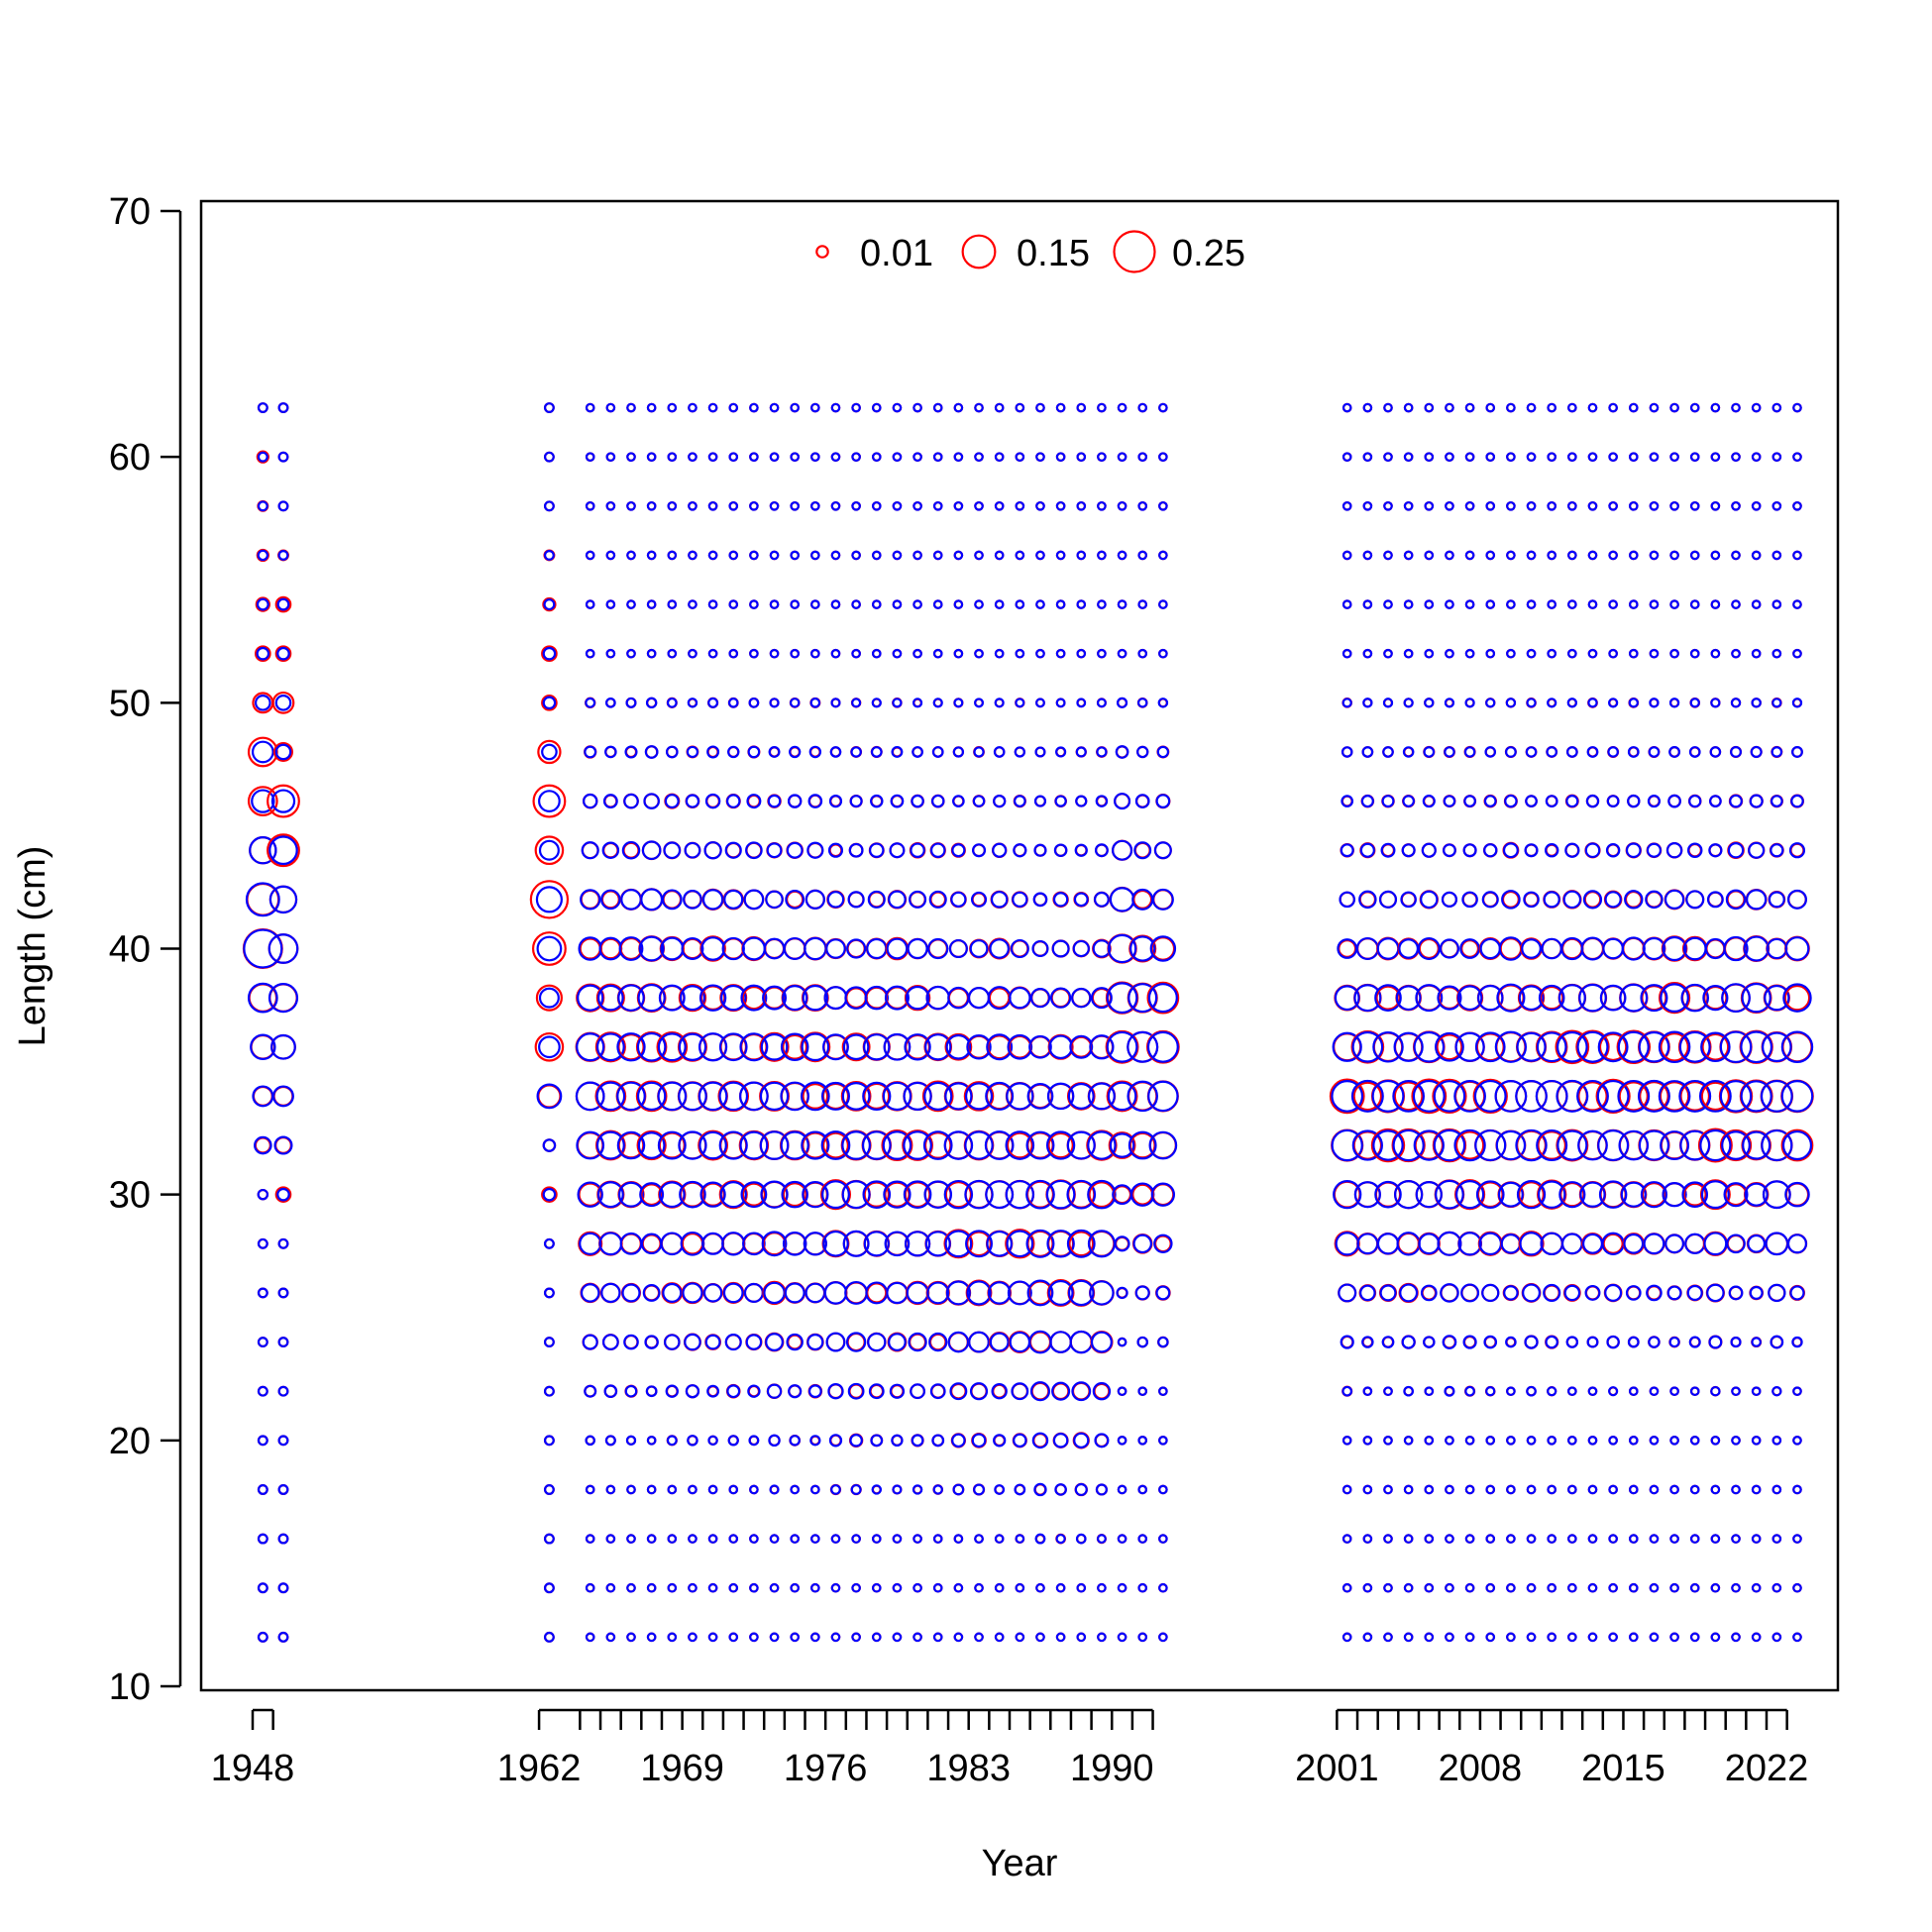  Describe the element at coordinates (539, 1769) in the screenshot. I see `x-tick-label: 1962` at that location.